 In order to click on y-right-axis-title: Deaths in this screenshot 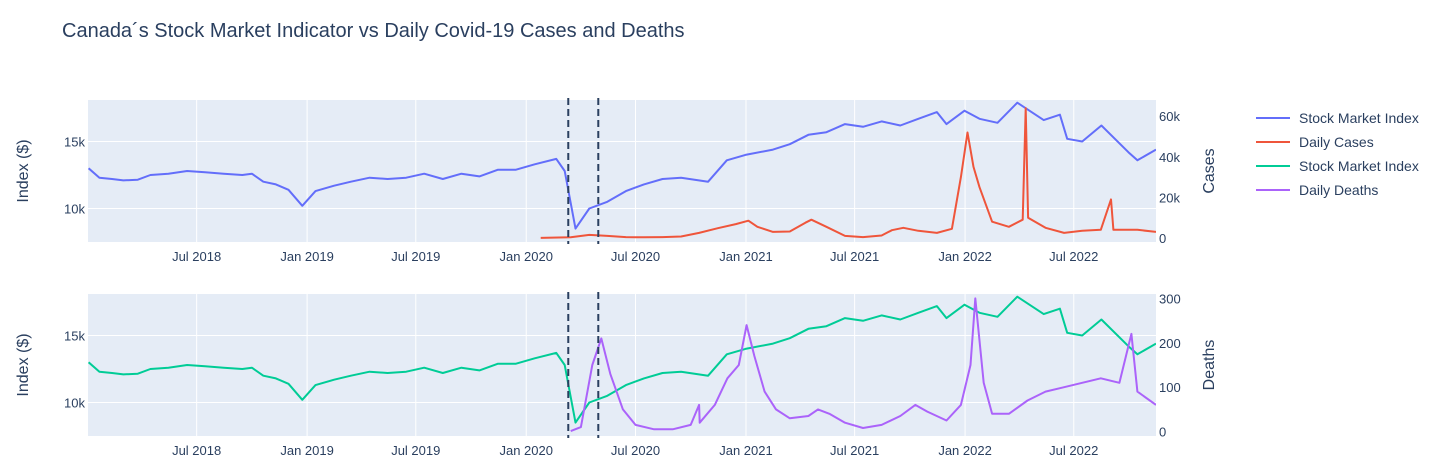, I will do `click(1209, 365)`.